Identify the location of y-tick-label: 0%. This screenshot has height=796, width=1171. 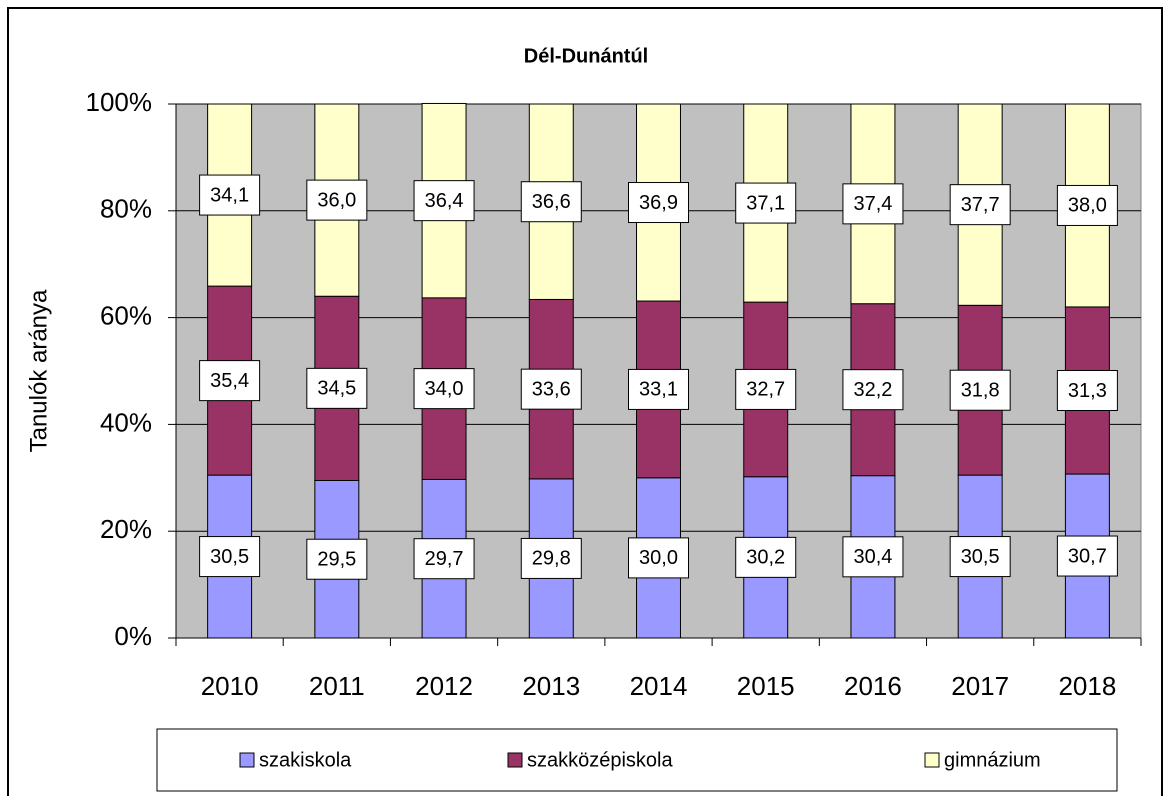
(133, 636).